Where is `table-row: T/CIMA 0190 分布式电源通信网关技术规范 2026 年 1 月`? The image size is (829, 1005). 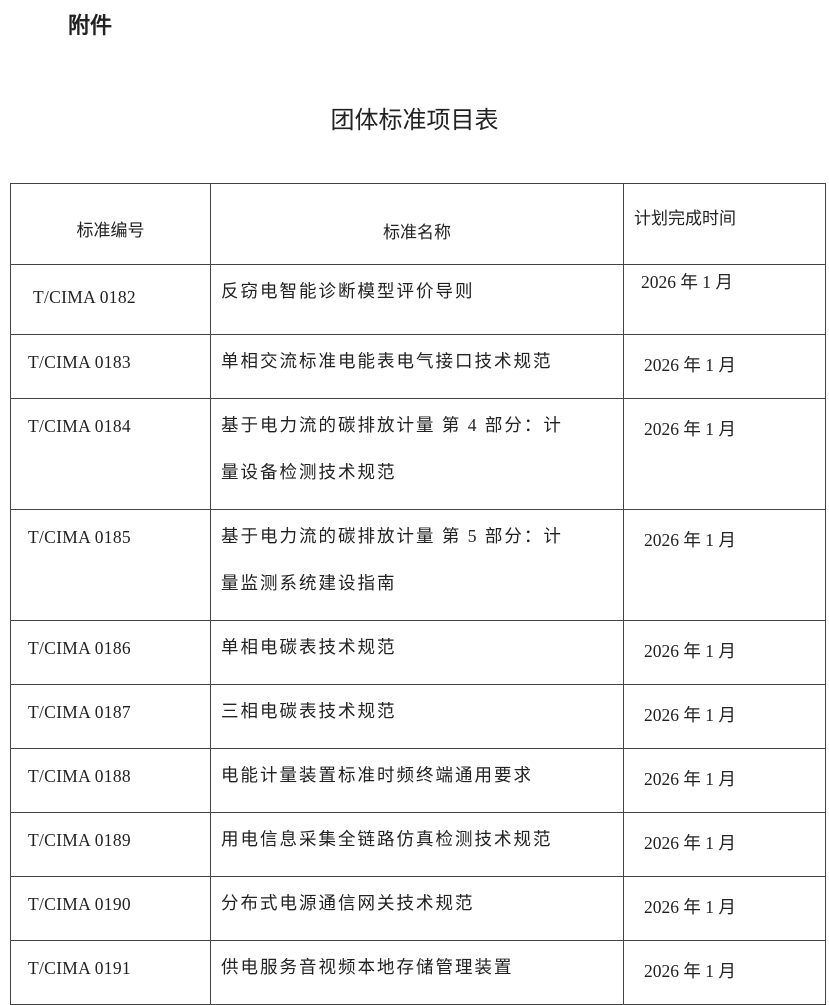 table-row: T/CIMA 0190 分布式电源通信网关技术规范 2026 年 1 月 is located at coordinates (418, 908).